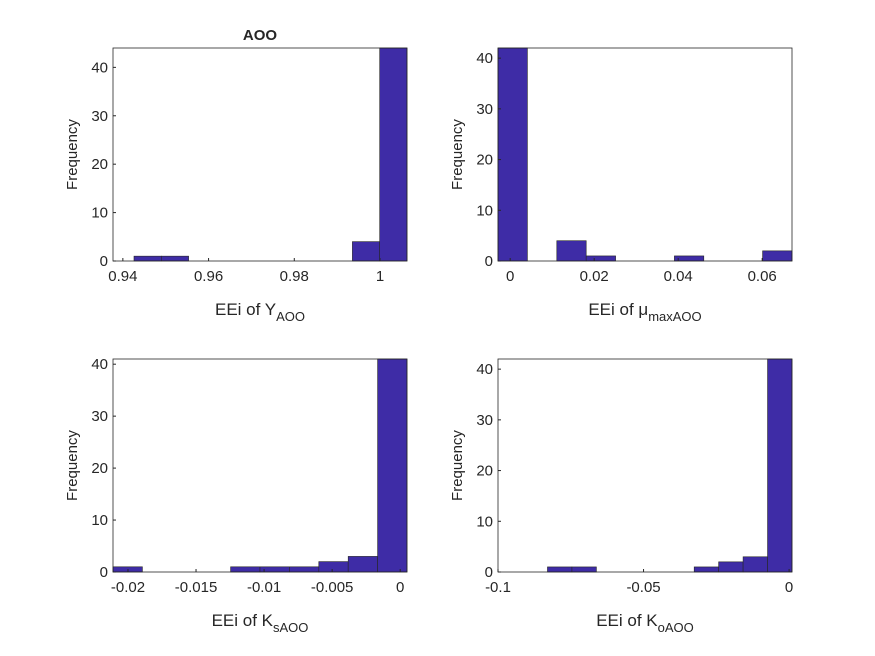 The height and width of the screenshot is (656, 875). I want to click on x-tick-label: 0.06, so click(762, 276).